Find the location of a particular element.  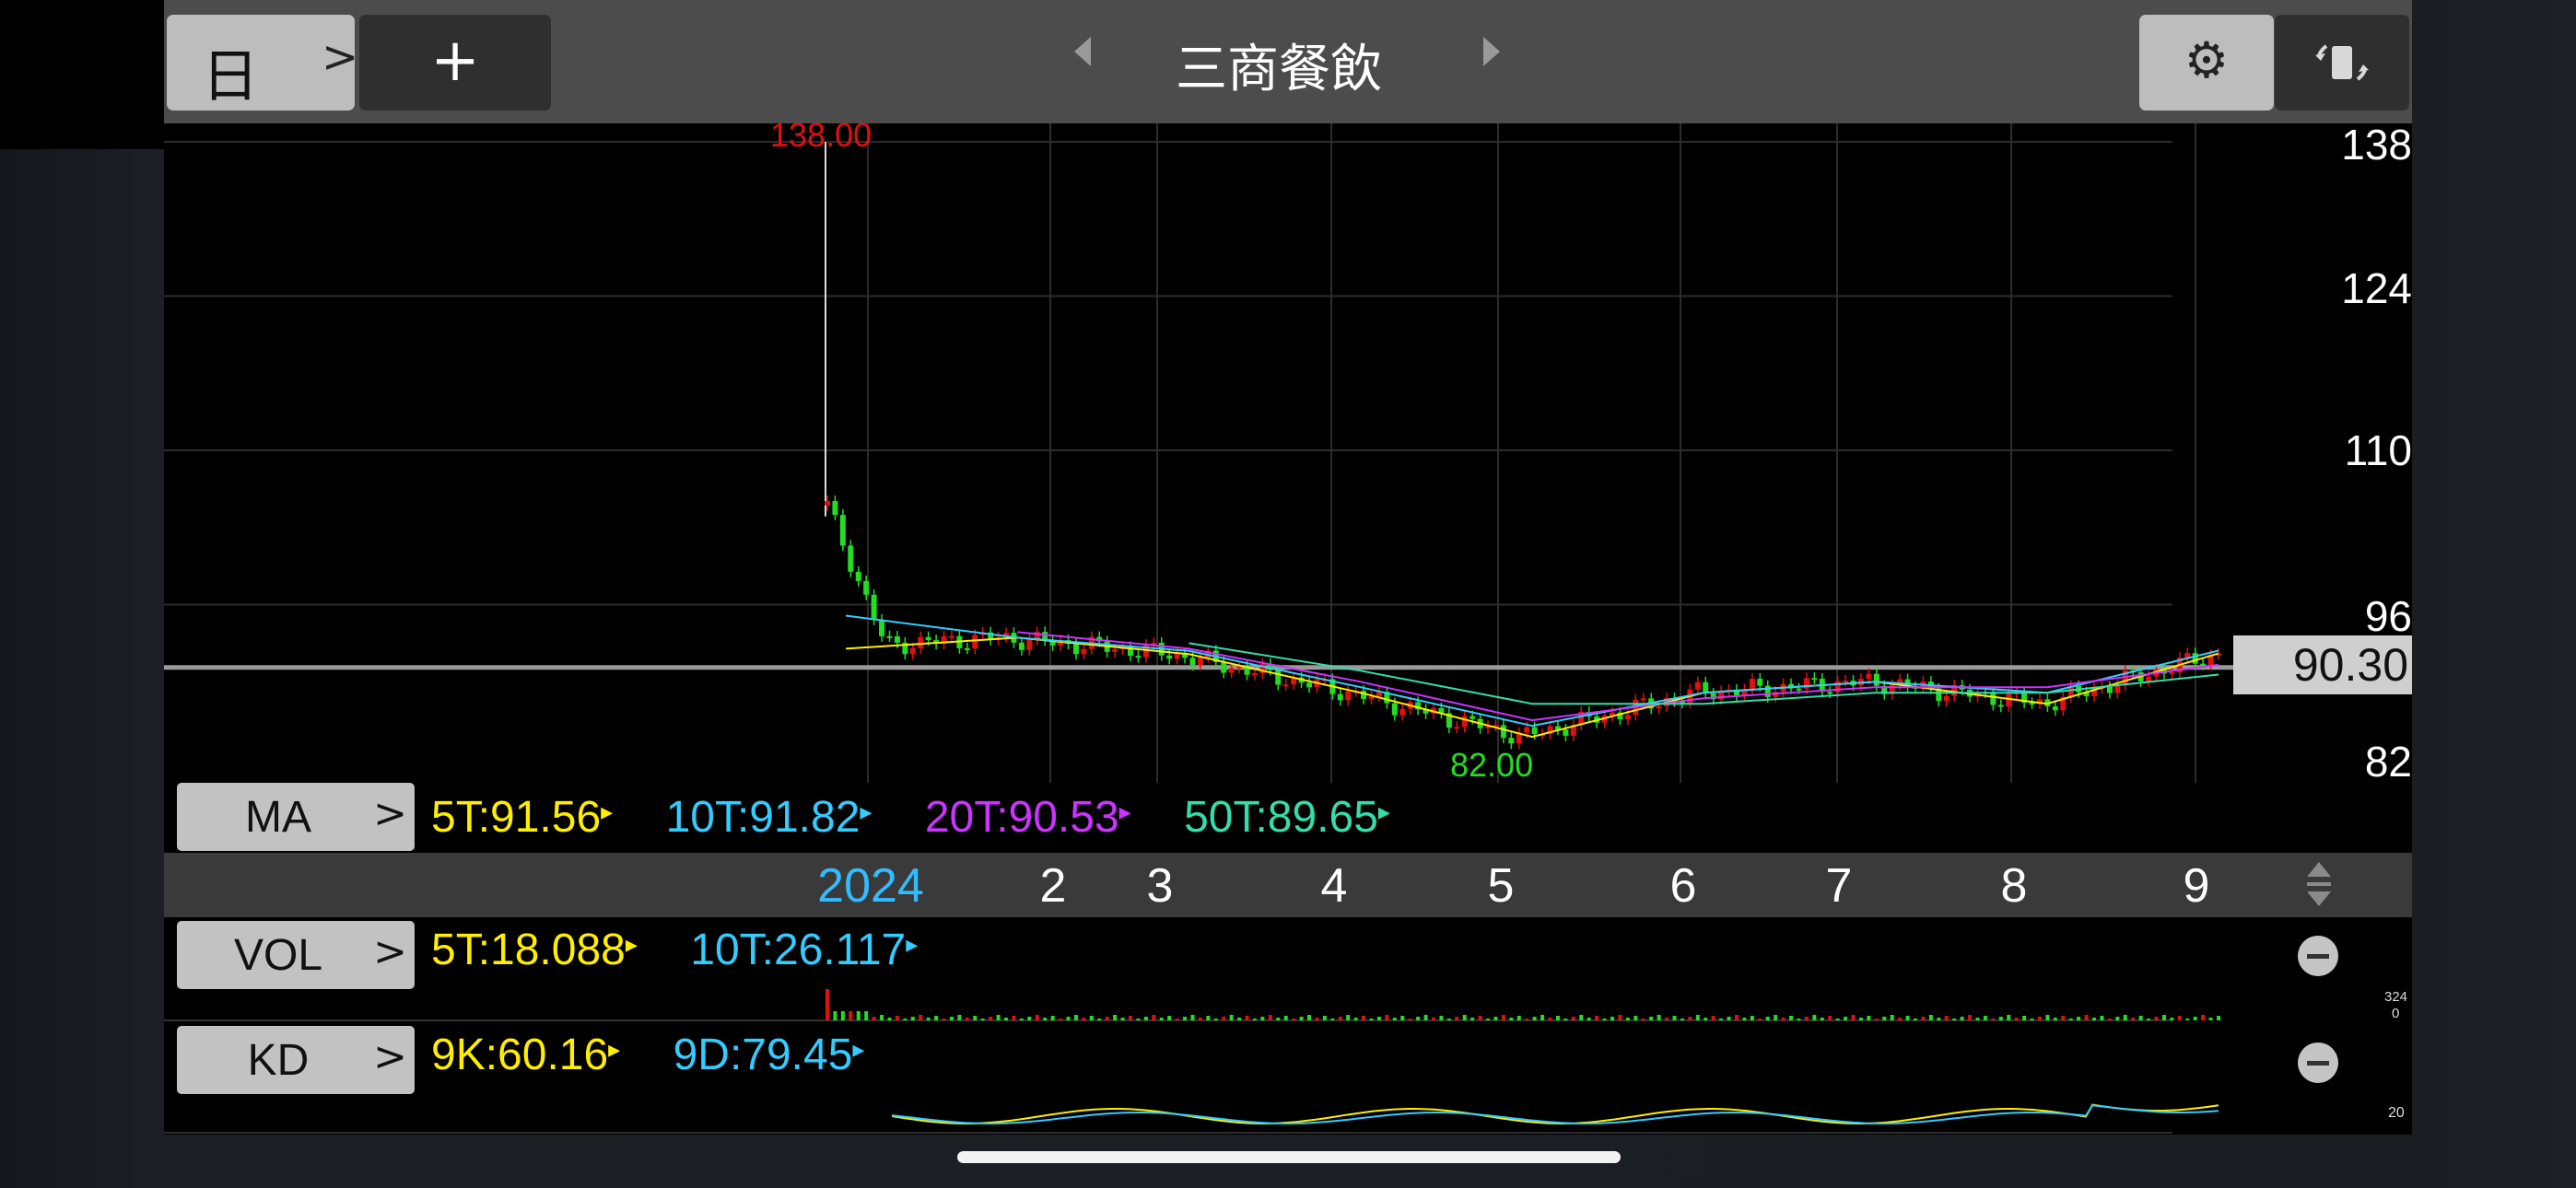

volume-panel: VOL > 5T:18.088▸ 10T:26.117▸ 324 0 is located at coordinates (1288, 970).